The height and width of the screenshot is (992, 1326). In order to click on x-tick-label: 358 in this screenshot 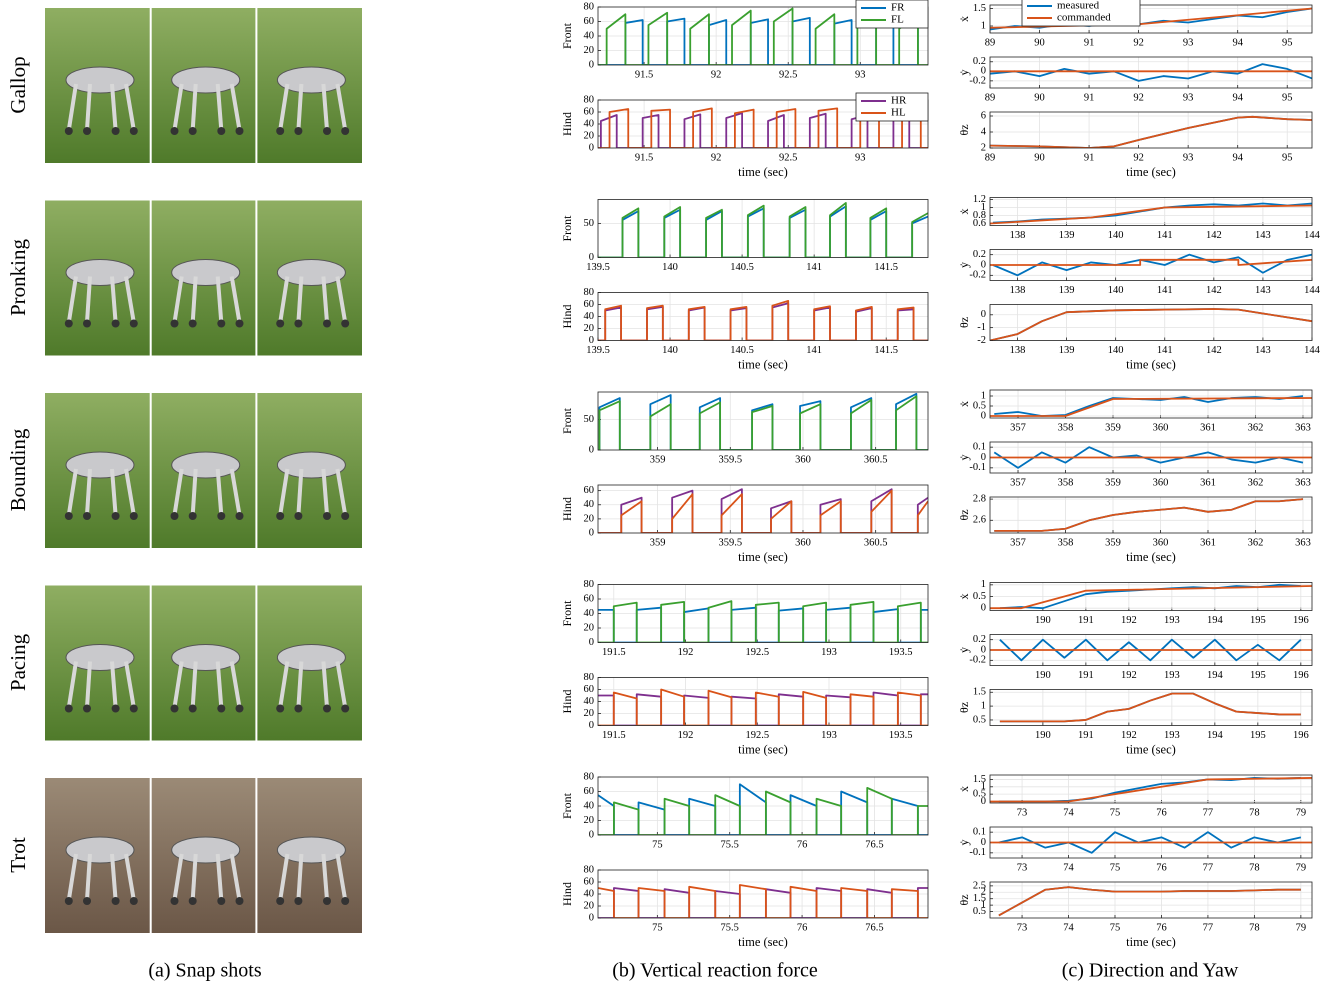, I will do `click(1066, 482)`.